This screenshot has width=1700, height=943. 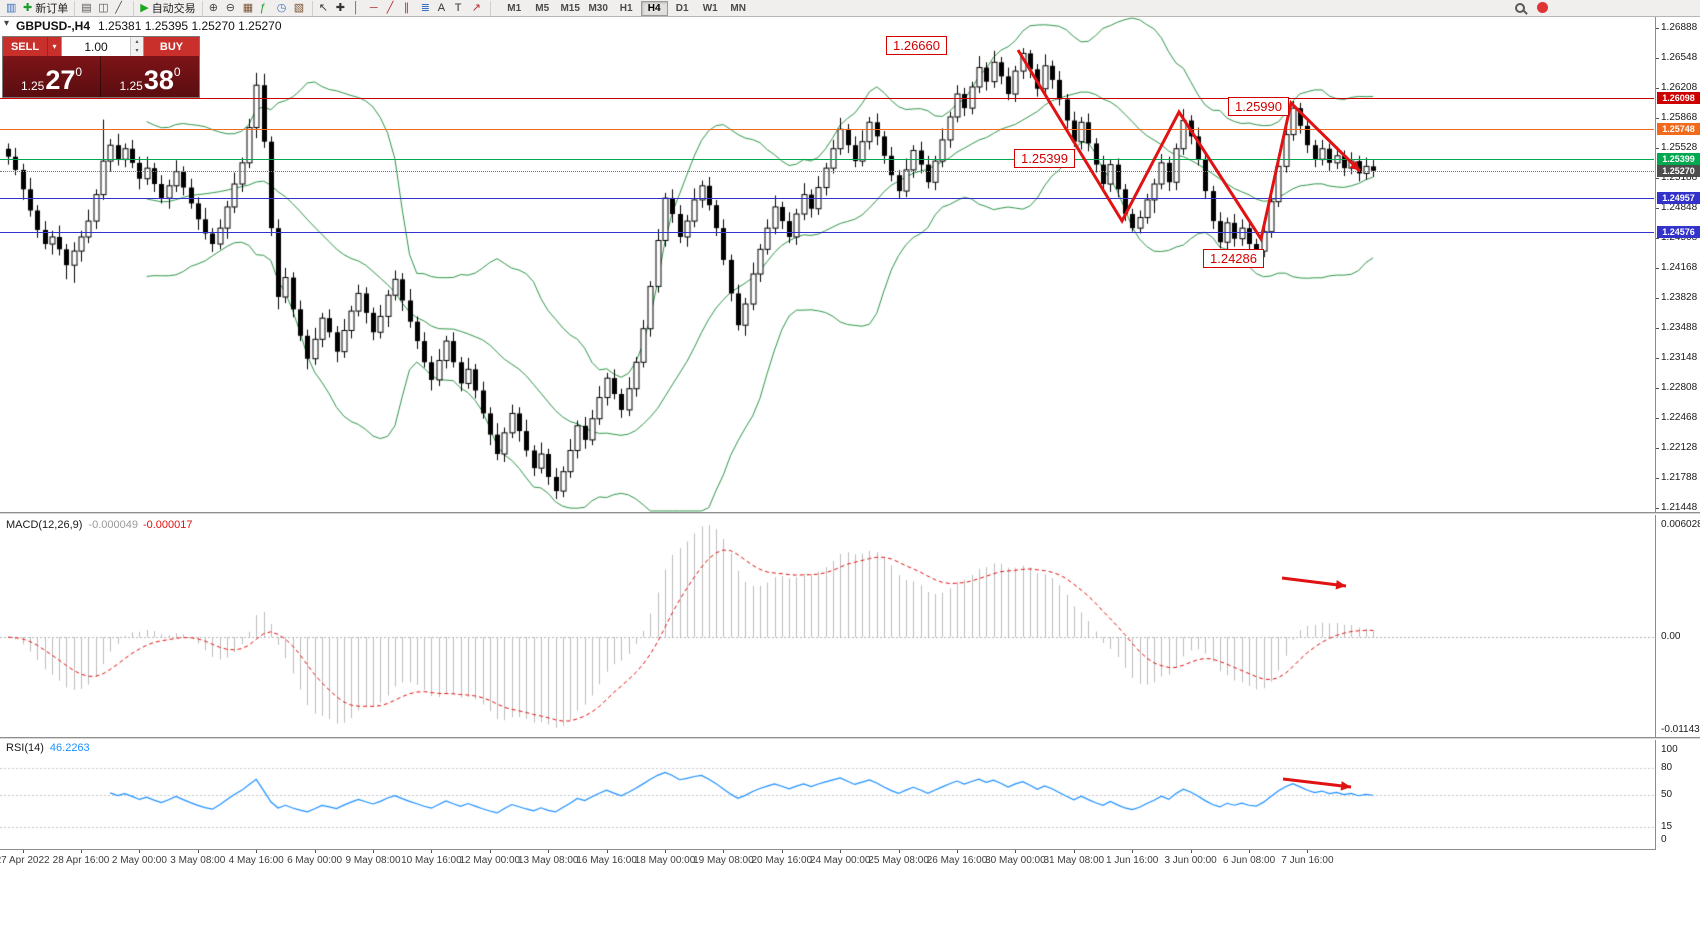 I want to click on indicator-scale-label: 100, so click(x=1669, y=749).